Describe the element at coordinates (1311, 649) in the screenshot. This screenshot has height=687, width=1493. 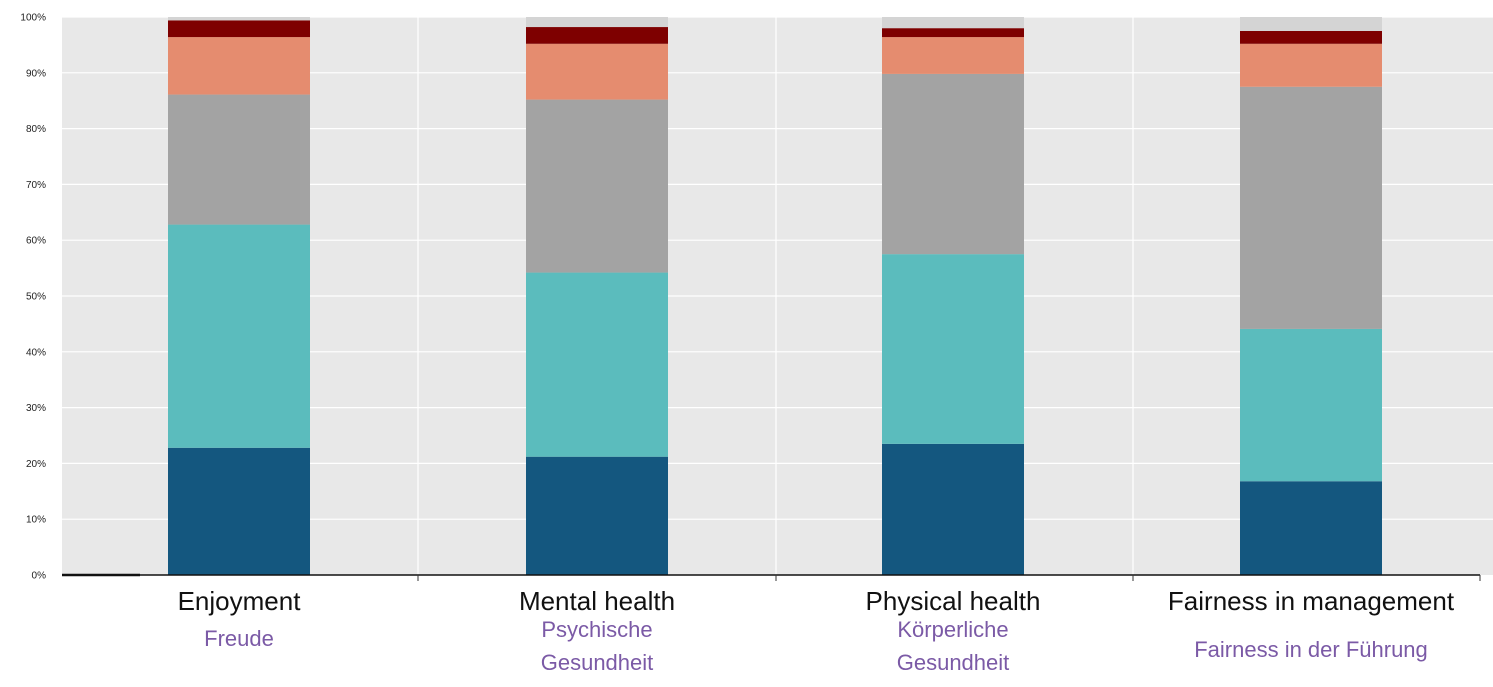
I see `x-category-translation: Fairness in der Führung` at that location.